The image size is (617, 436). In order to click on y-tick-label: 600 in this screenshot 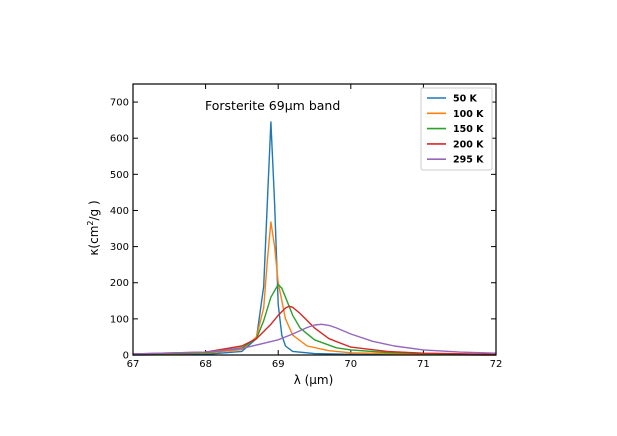, I will do `click(119, 139)`.